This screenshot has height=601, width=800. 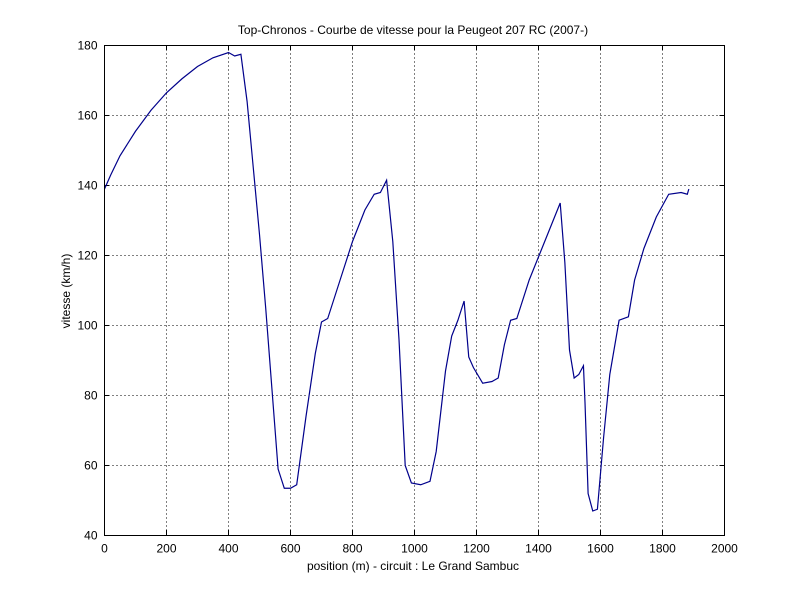 What do you see at coordinates (290, 549) in the screenshot?
I see `x-tick-label: 600` at bounding box center [290, 549].